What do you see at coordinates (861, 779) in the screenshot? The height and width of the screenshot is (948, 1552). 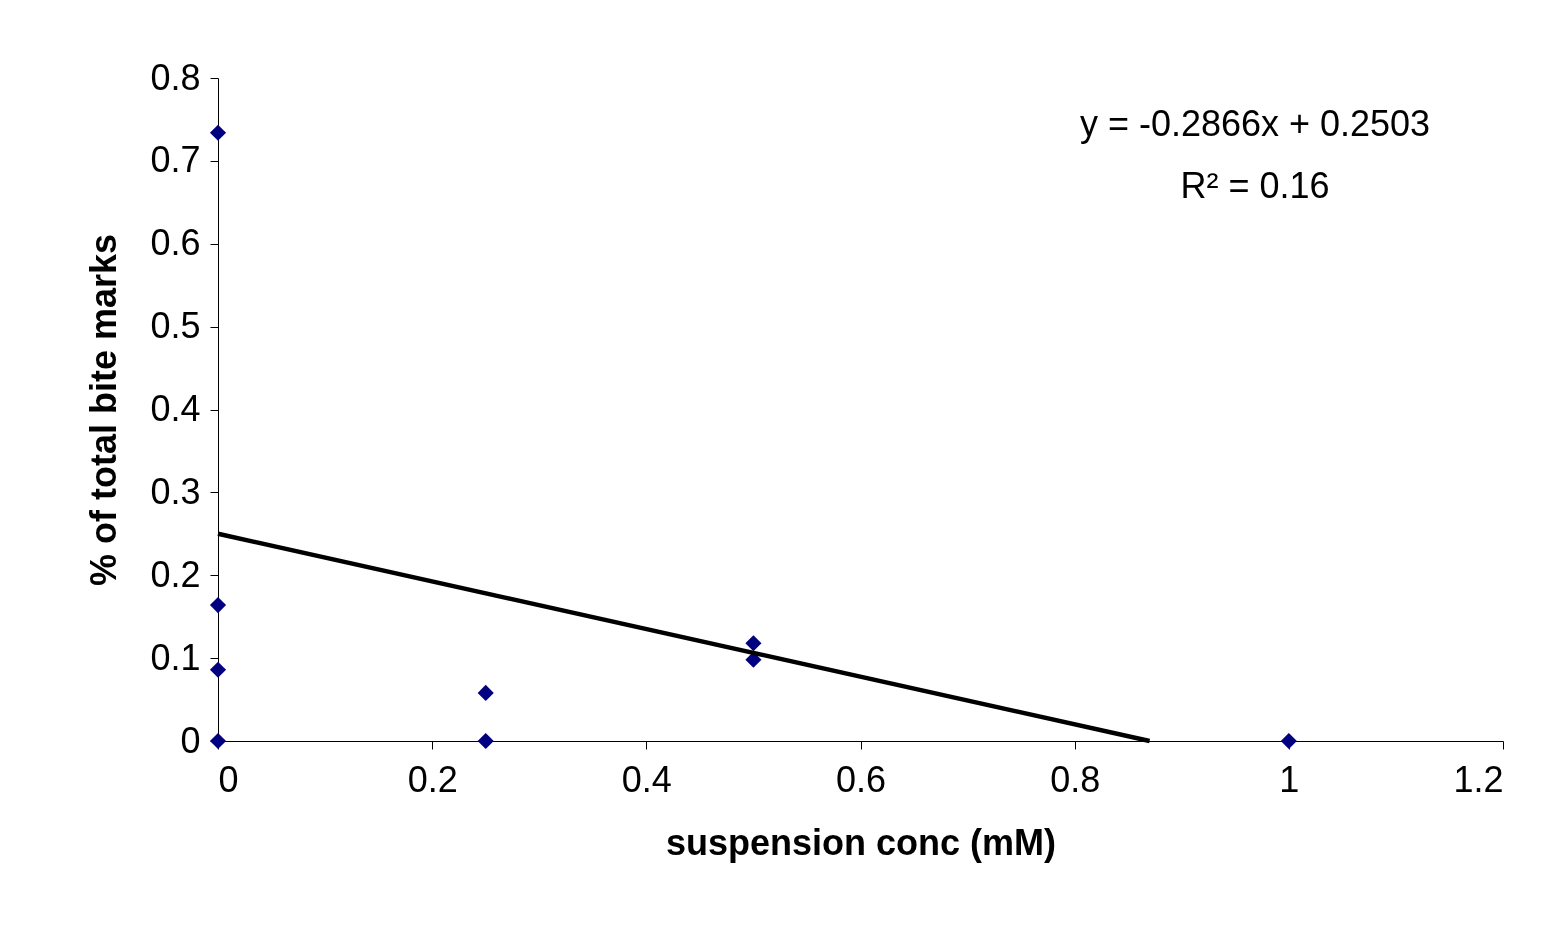 I see `x-tick-label: 0.6` at bounding box center [861, 779].